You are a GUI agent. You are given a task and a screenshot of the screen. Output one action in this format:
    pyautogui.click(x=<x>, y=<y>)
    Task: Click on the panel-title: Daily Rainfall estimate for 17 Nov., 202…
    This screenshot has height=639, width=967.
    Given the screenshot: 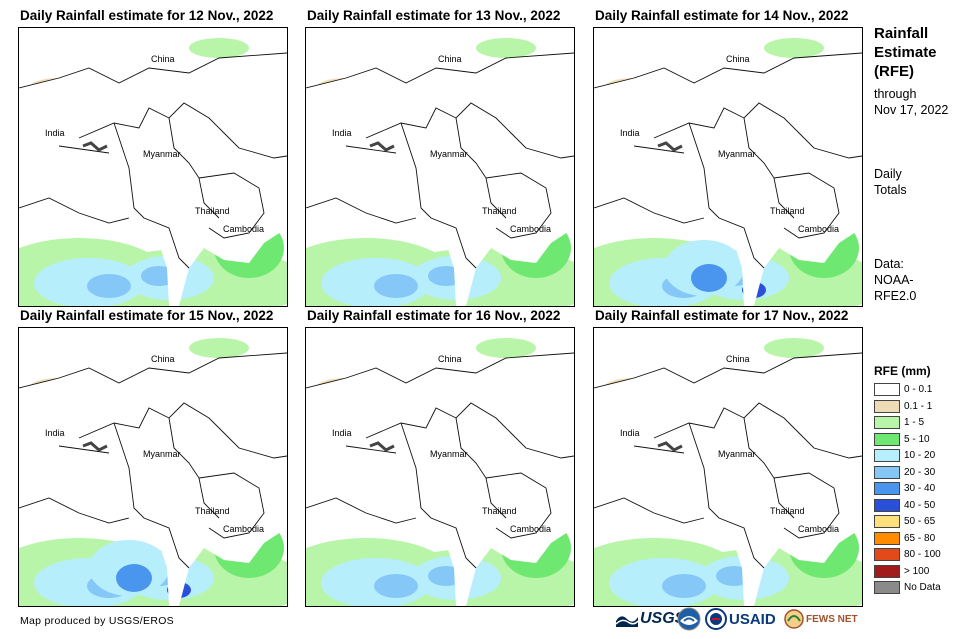 What is the action you would take?
    pyautogui.click(x=722, y=315)
    